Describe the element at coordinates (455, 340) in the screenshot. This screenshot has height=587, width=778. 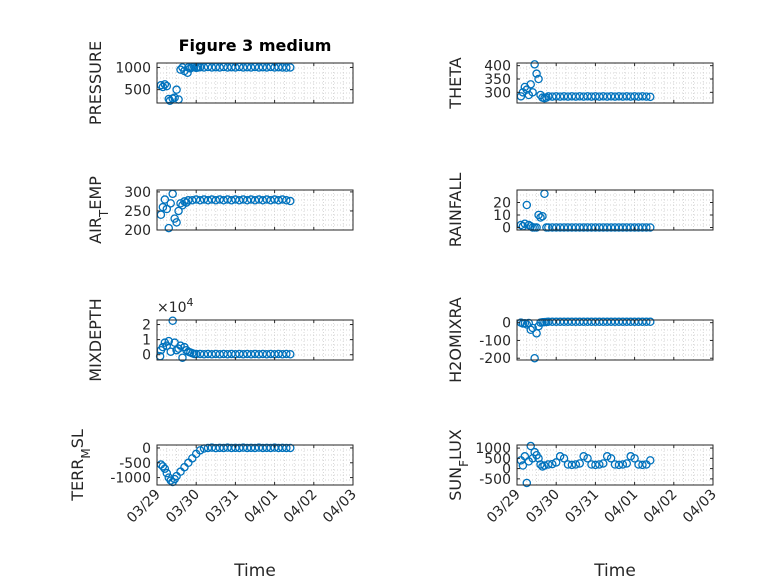
I see `y-axis-label: H2OMIXRA` at that location.